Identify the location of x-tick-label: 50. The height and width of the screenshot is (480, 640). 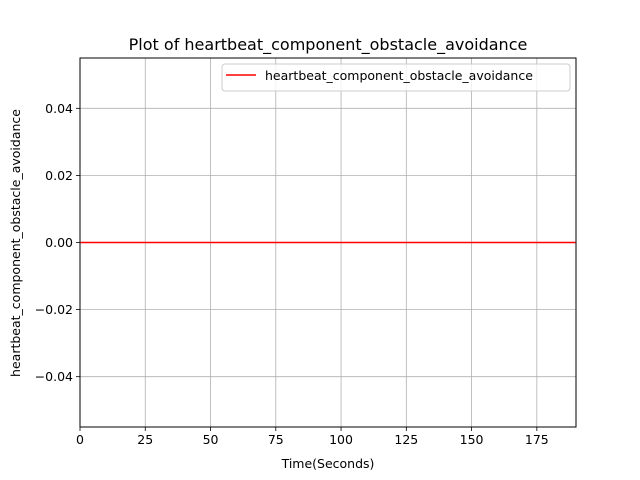
(211, 439).